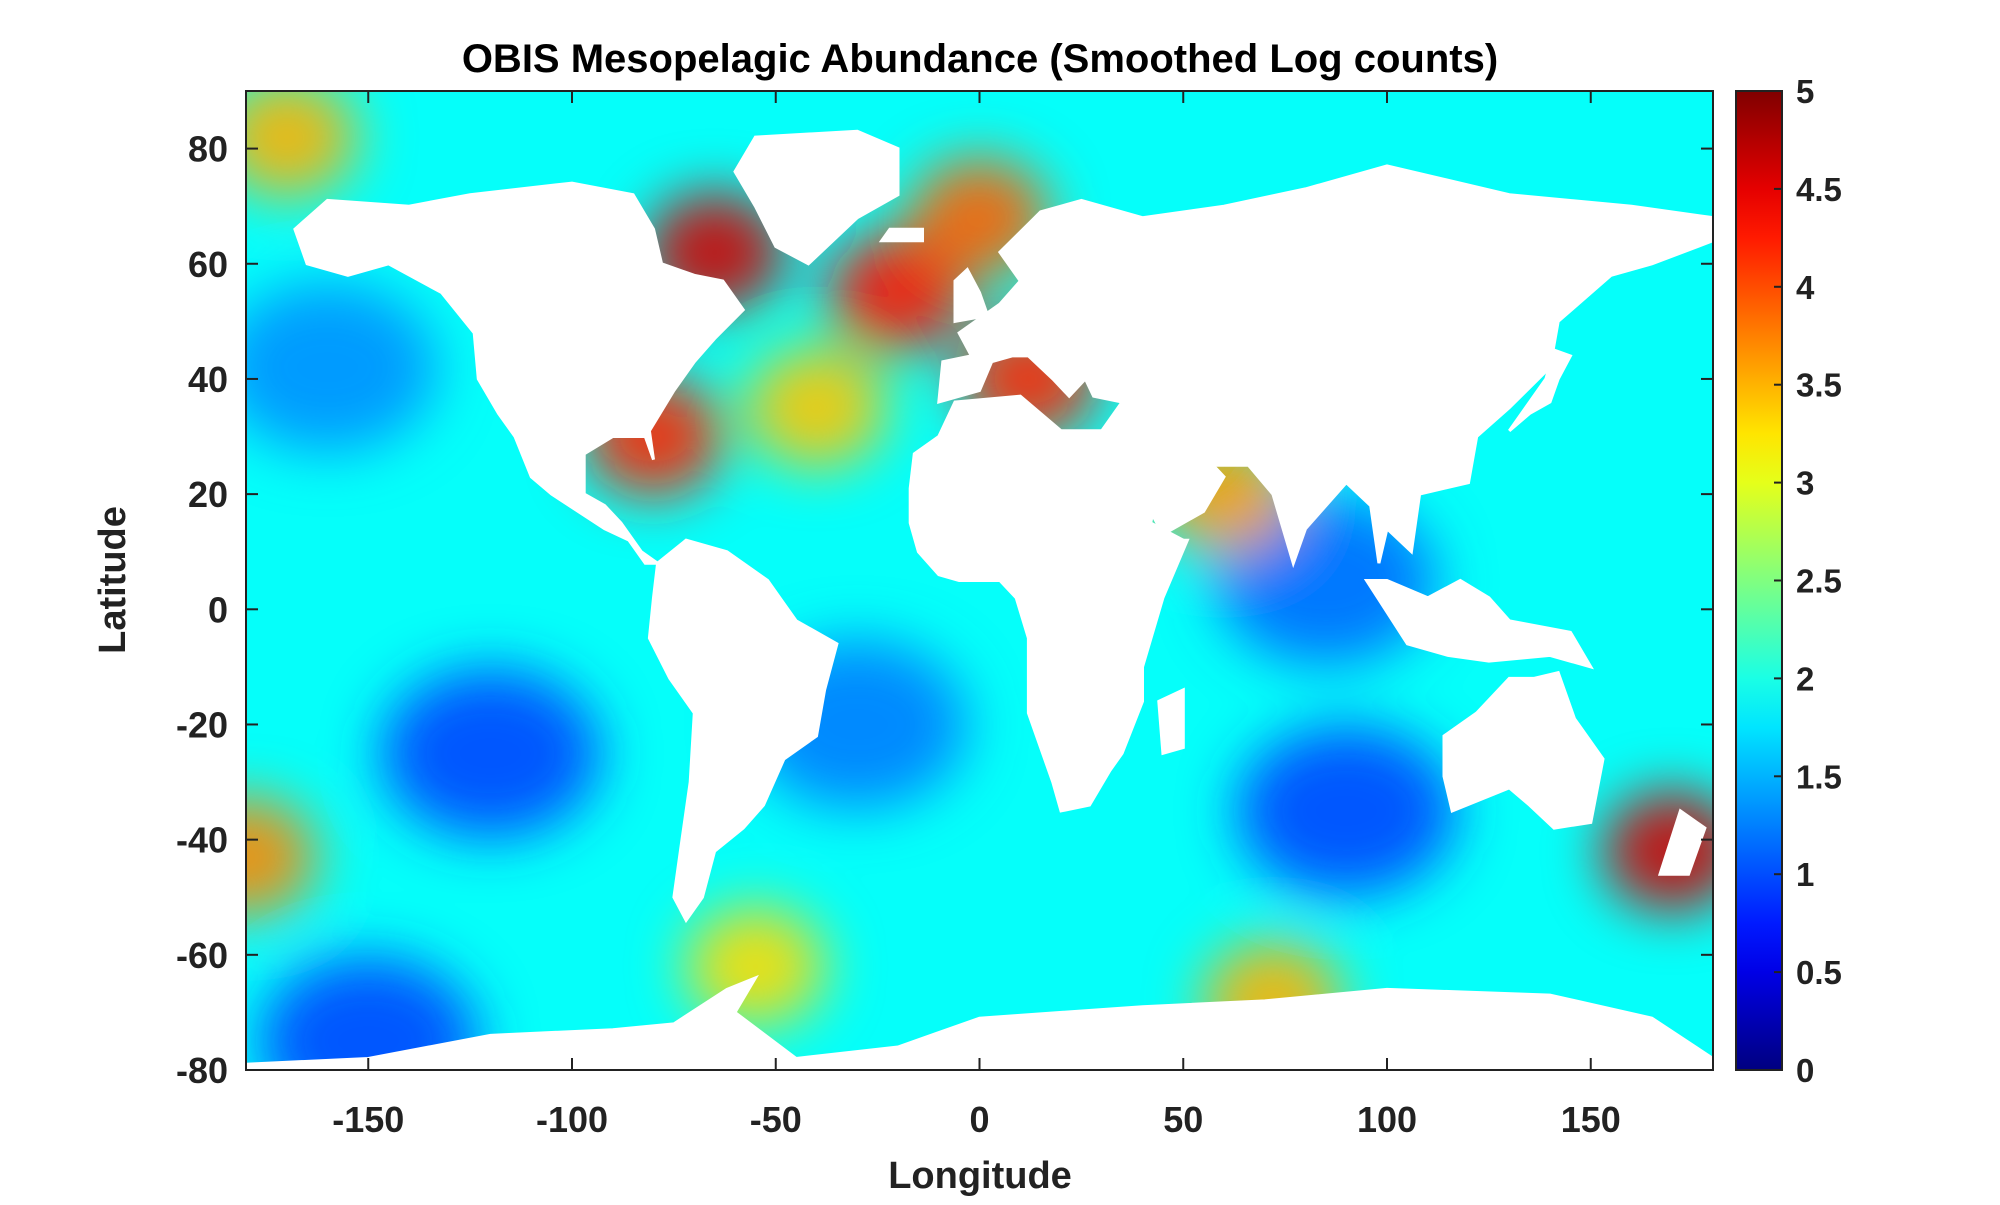 The width and height of the screenshot is (2000, 1205). I want to click on land-arabia, so click(1172, 486).